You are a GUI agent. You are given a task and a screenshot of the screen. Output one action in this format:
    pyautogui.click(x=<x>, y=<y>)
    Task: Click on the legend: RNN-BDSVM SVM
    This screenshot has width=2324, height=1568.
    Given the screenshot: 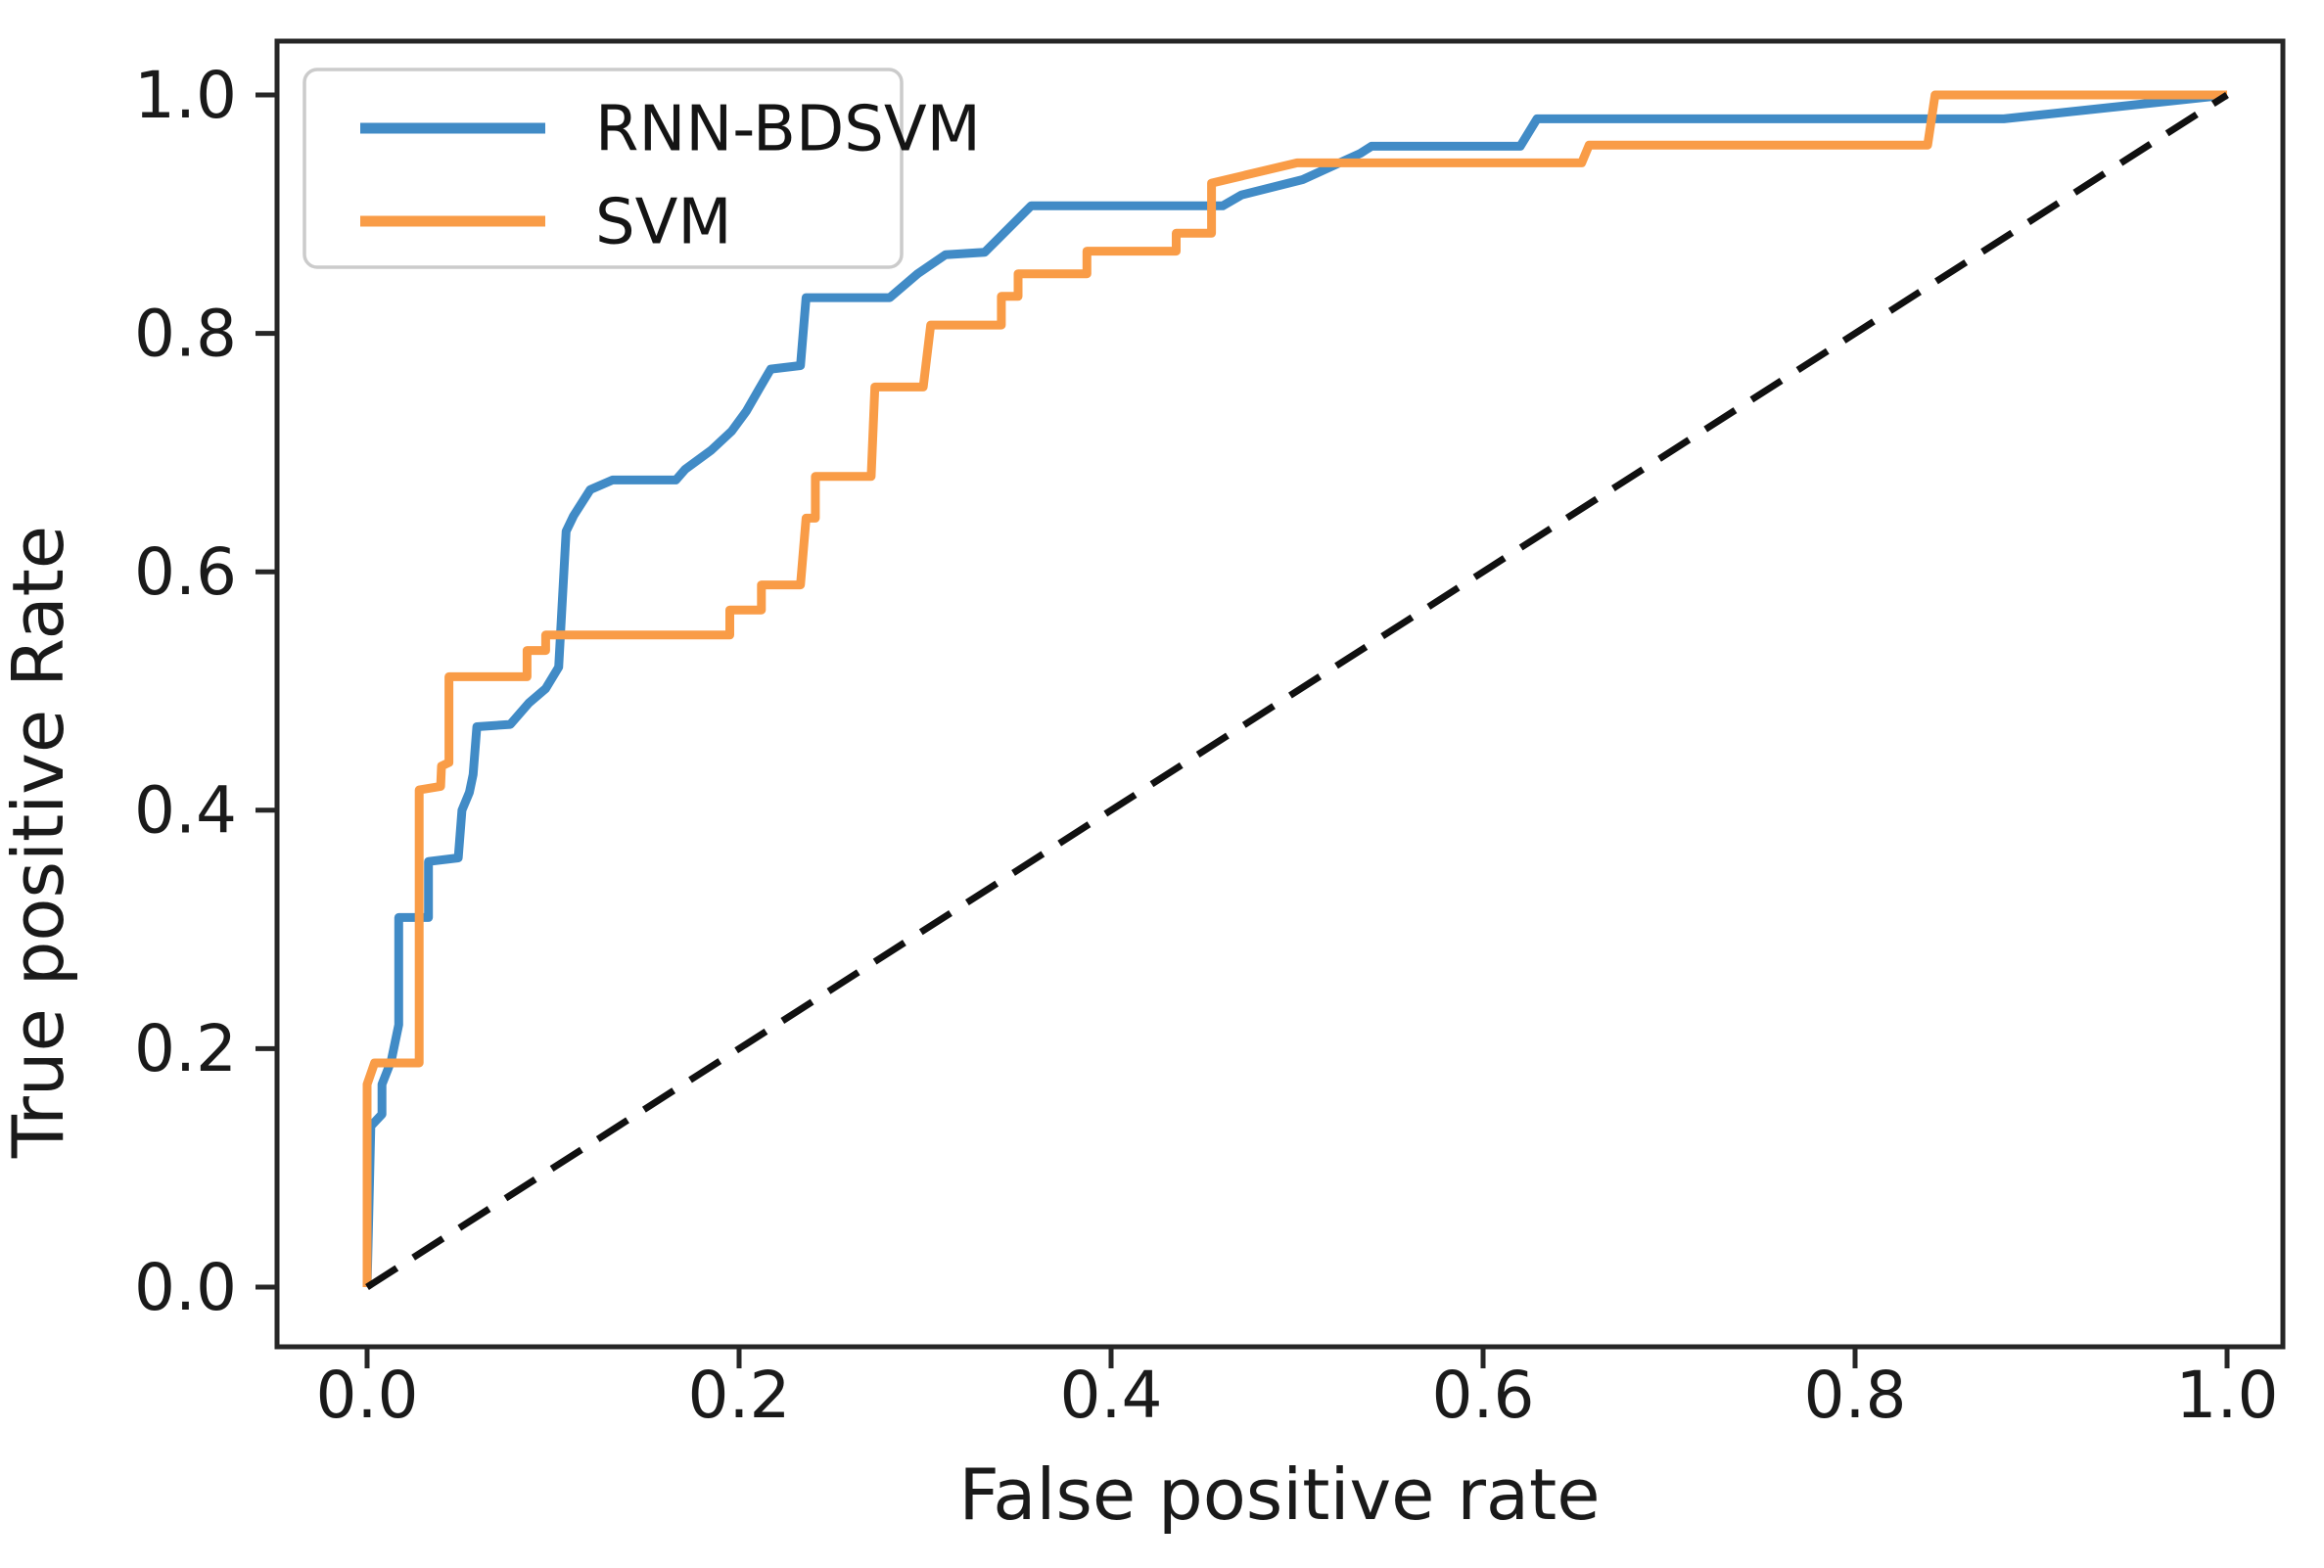 What is the action you would take?
    pyautogui.click(x=641, y=168)
    